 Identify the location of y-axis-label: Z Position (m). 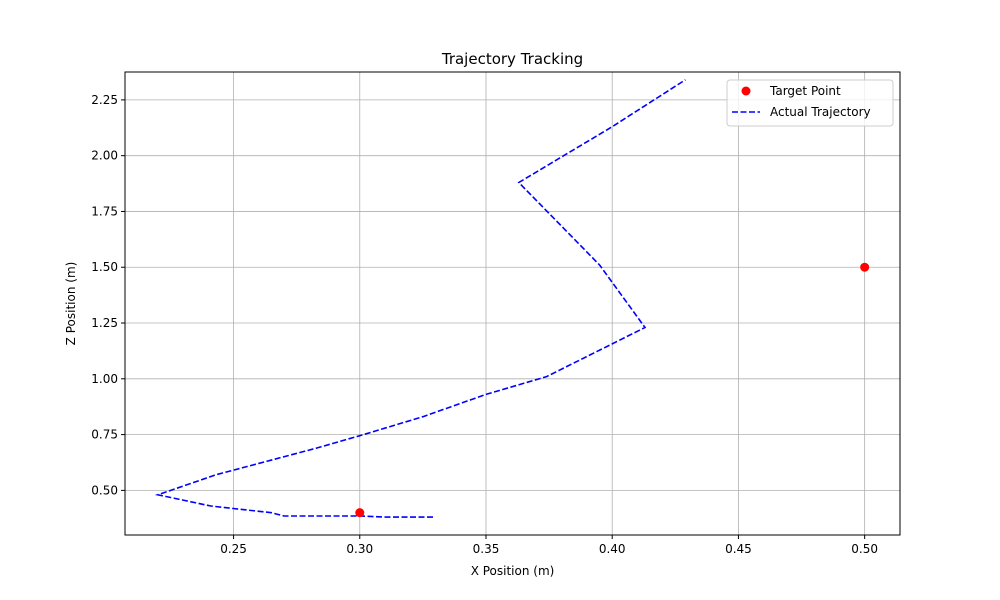
(71, 304).